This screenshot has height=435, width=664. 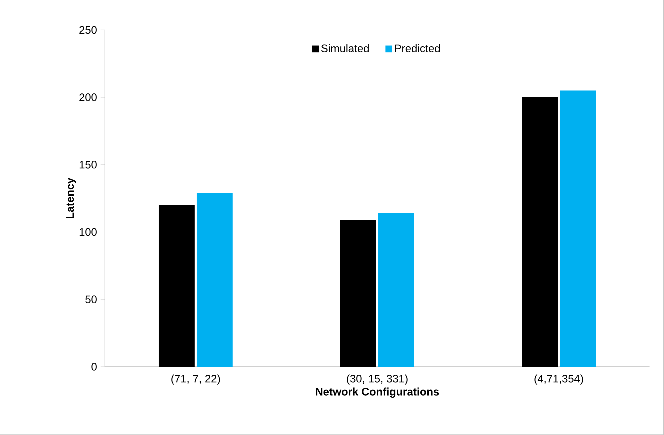 What do you see at coordinates (88, 30) in the screenshot?
I see `y-tick-label: 250` at bounding box center [88, 30].